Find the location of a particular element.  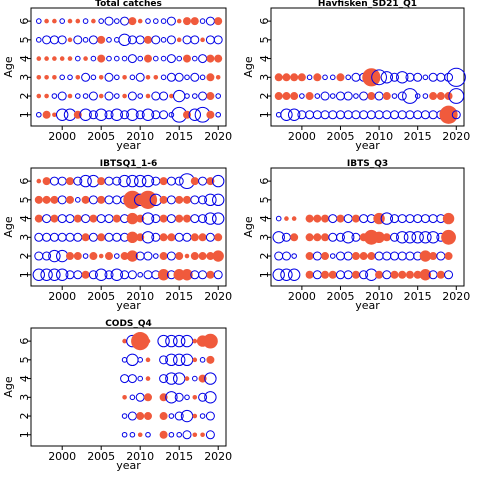

panel-title: CODS_Q4 is located at coordinates (128, 324).